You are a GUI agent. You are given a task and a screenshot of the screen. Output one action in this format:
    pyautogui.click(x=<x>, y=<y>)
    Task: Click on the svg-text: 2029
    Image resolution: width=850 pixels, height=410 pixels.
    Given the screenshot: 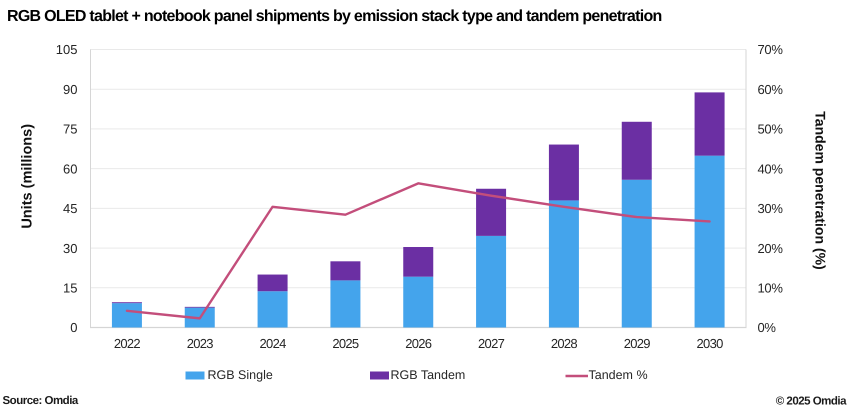 What is the action you would take?
    pyautogui.click(x=637, y=343)
    